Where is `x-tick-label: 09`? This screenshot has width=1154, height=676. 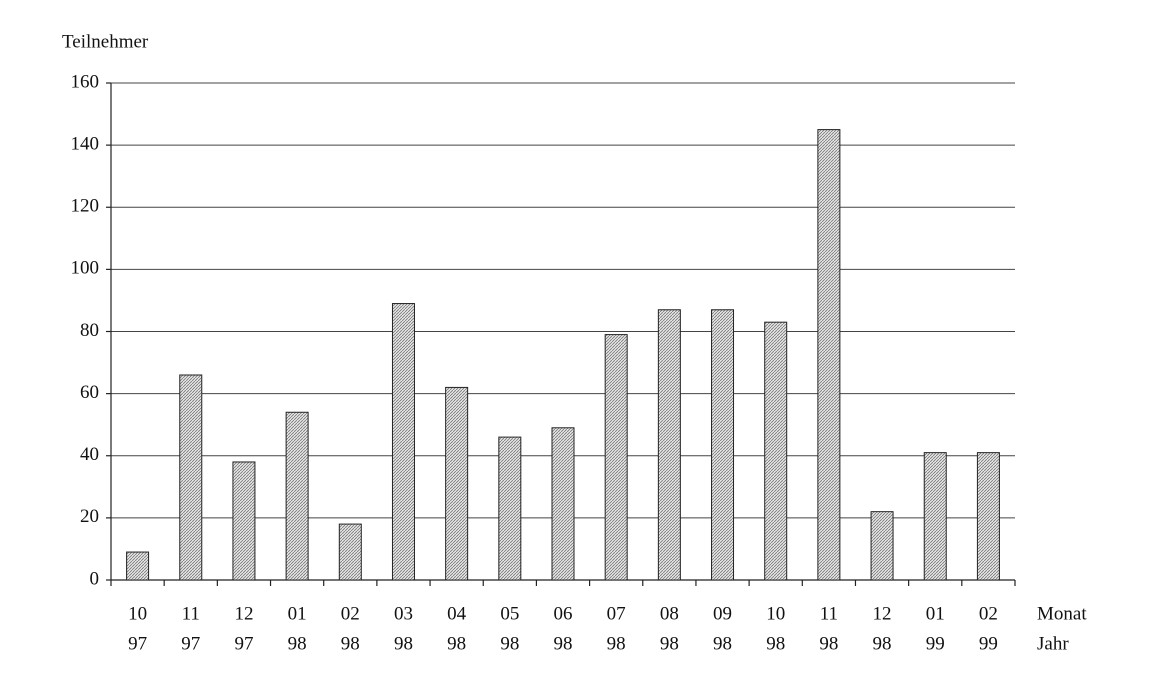 x-tick-label: 09 is located at coordinates (722, 613).